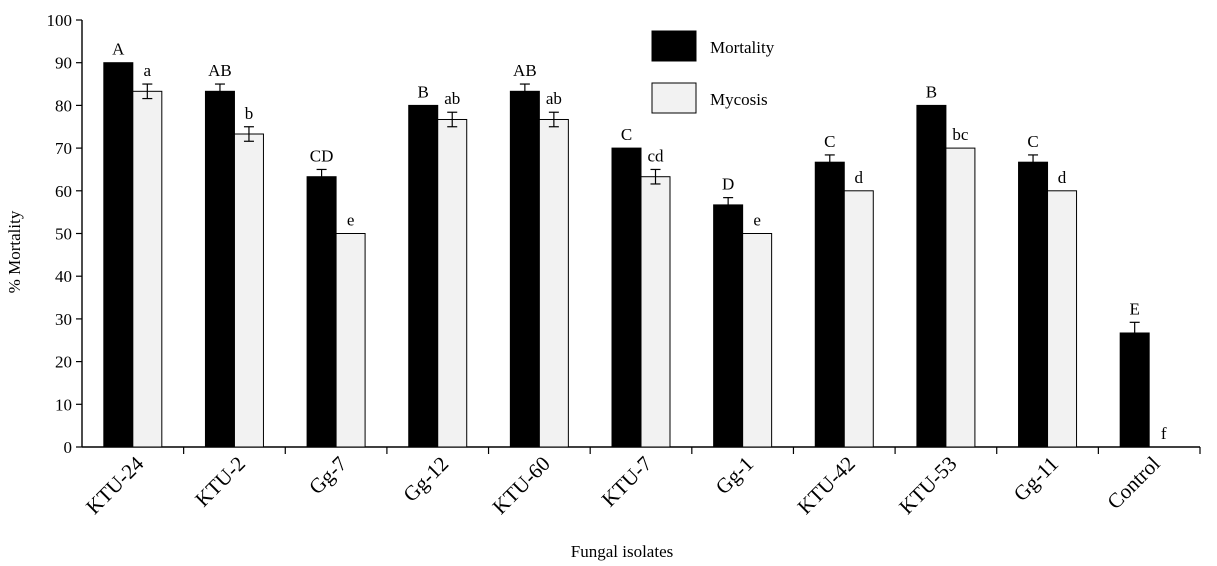 This screenshot has width=1217, height=566. Describe the element at coordinates (63, 319) in the screenshot. I see `y-tick-label: 30` at that location.